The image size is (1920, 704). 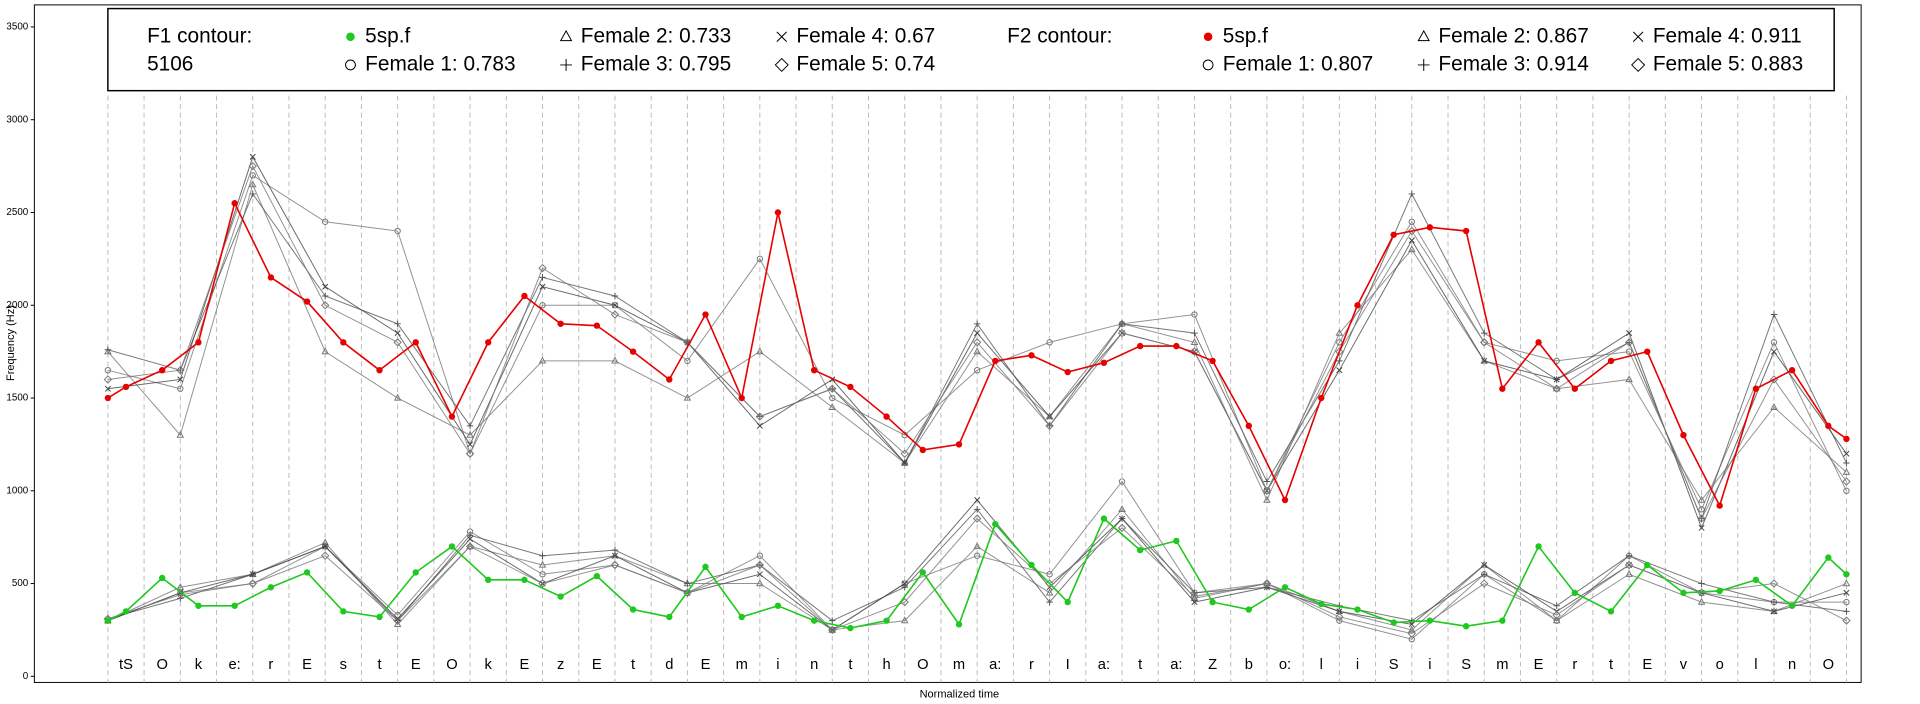 What do you see at coordinates (850, 665) in the screenshot?
I see `segment-label: t` at bounding box center [850, 665].